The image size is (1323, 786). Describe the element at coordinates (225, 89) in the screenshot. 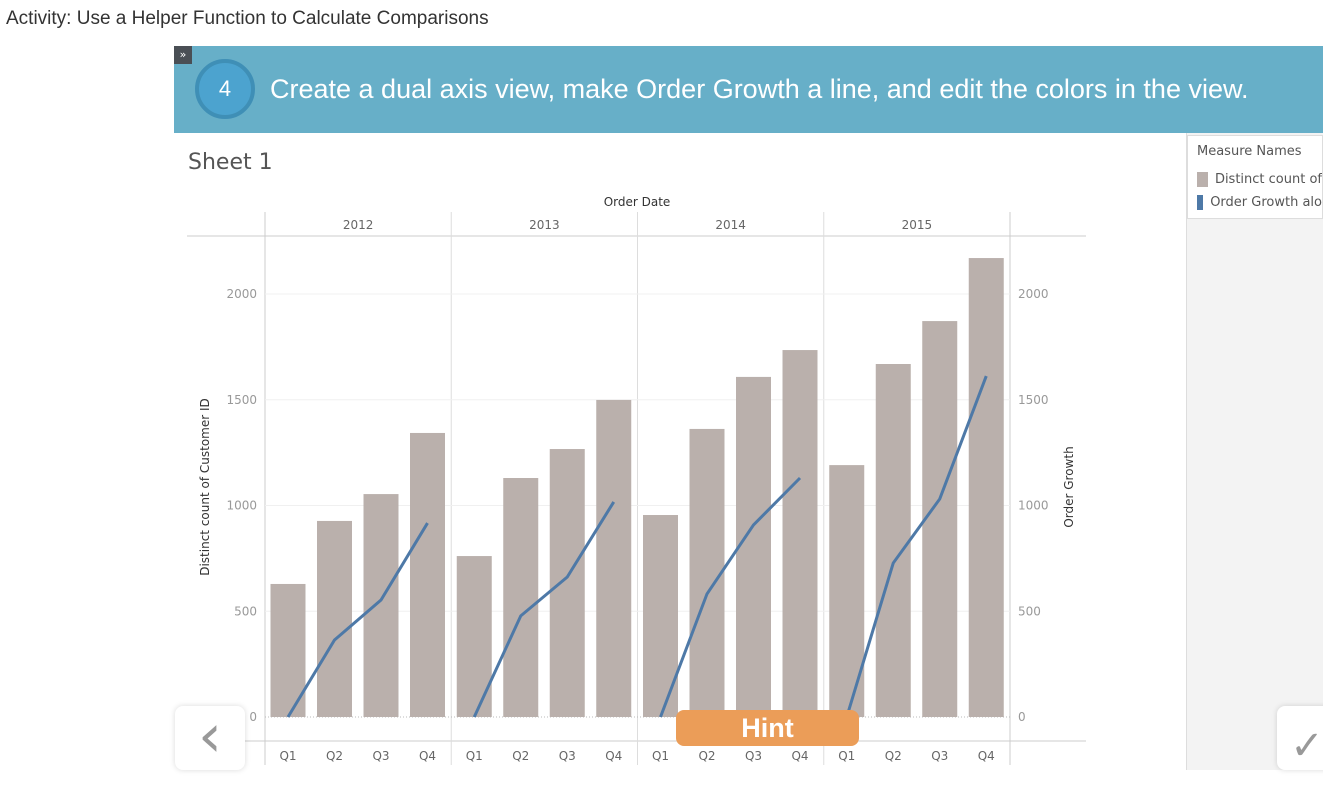

I see `step-number: 4` at that location.